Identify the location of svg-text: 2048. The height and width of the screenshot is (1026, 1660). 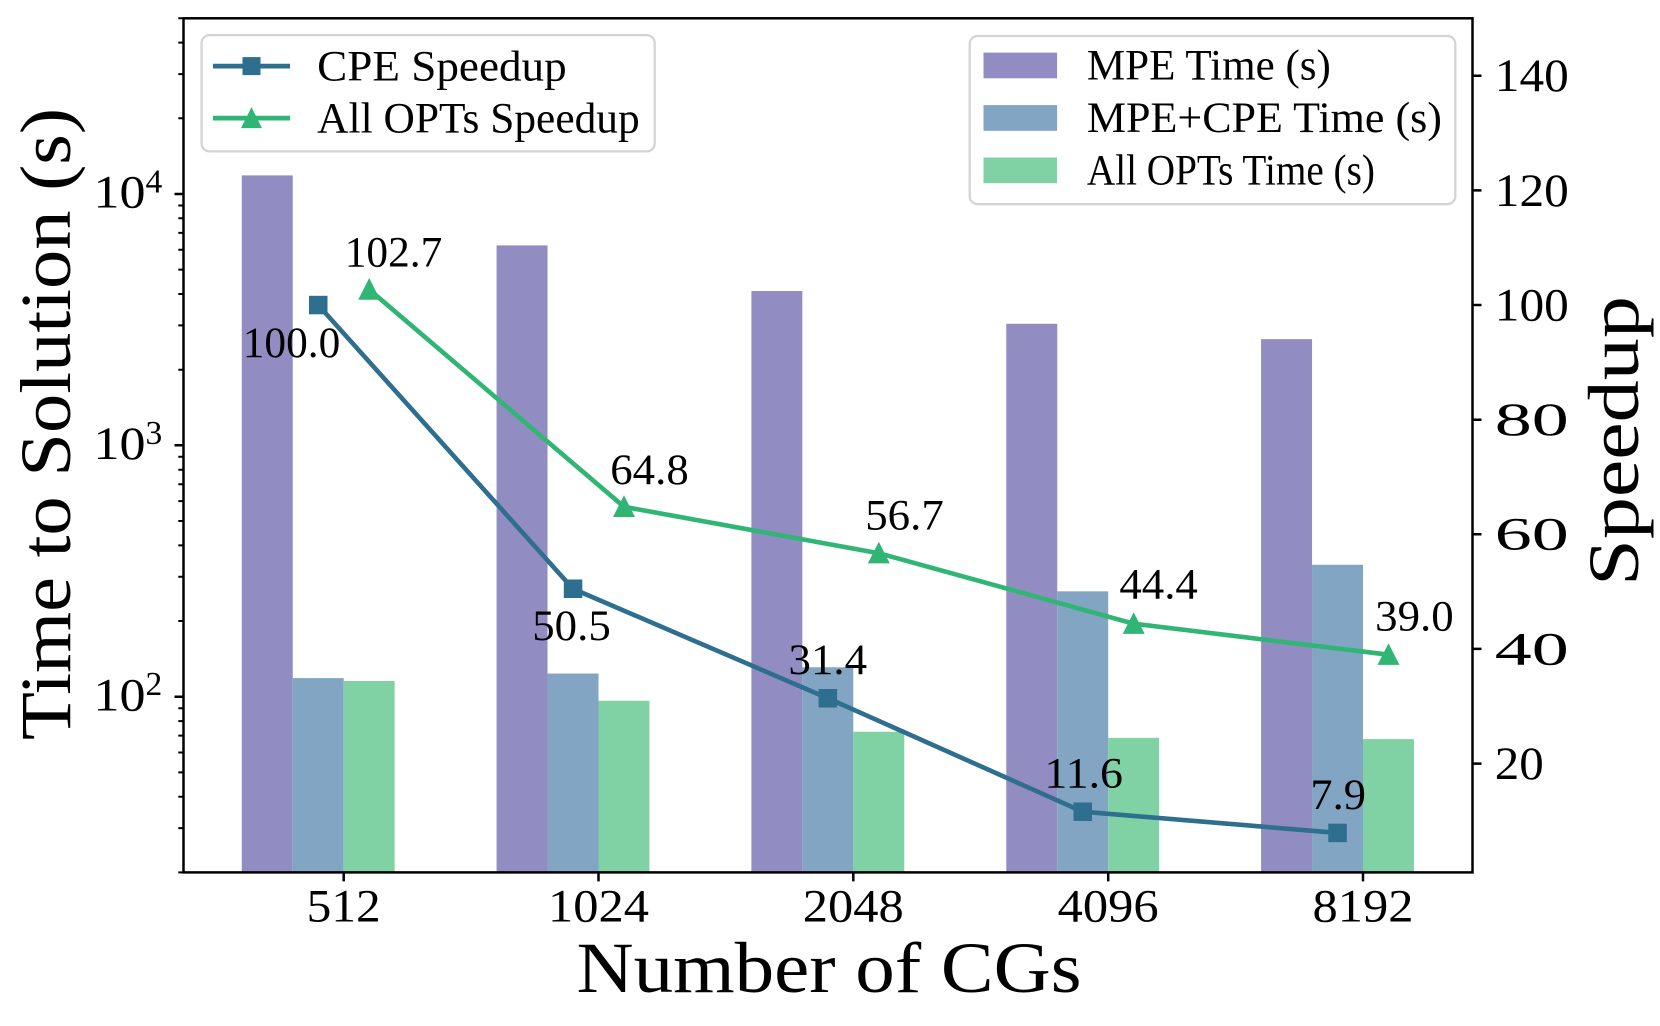
(853, 907).